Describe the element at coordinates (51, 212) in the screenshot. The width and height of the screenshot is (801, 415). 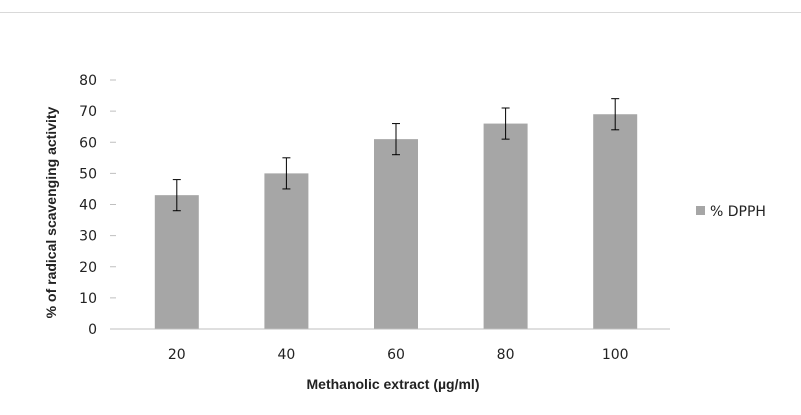
I see `y-axis-title: % of radical scavenging activity` at that location.